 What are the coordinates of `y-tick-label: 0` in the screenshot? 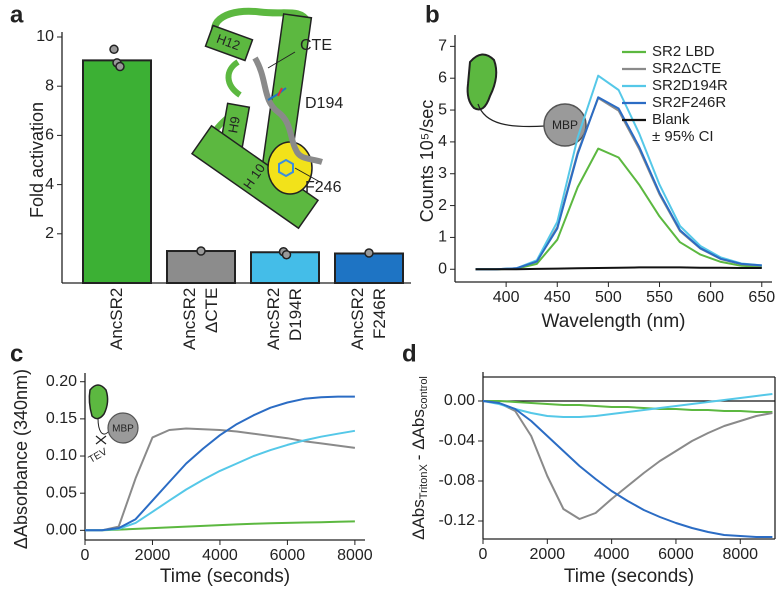 It's located at (442, 268).